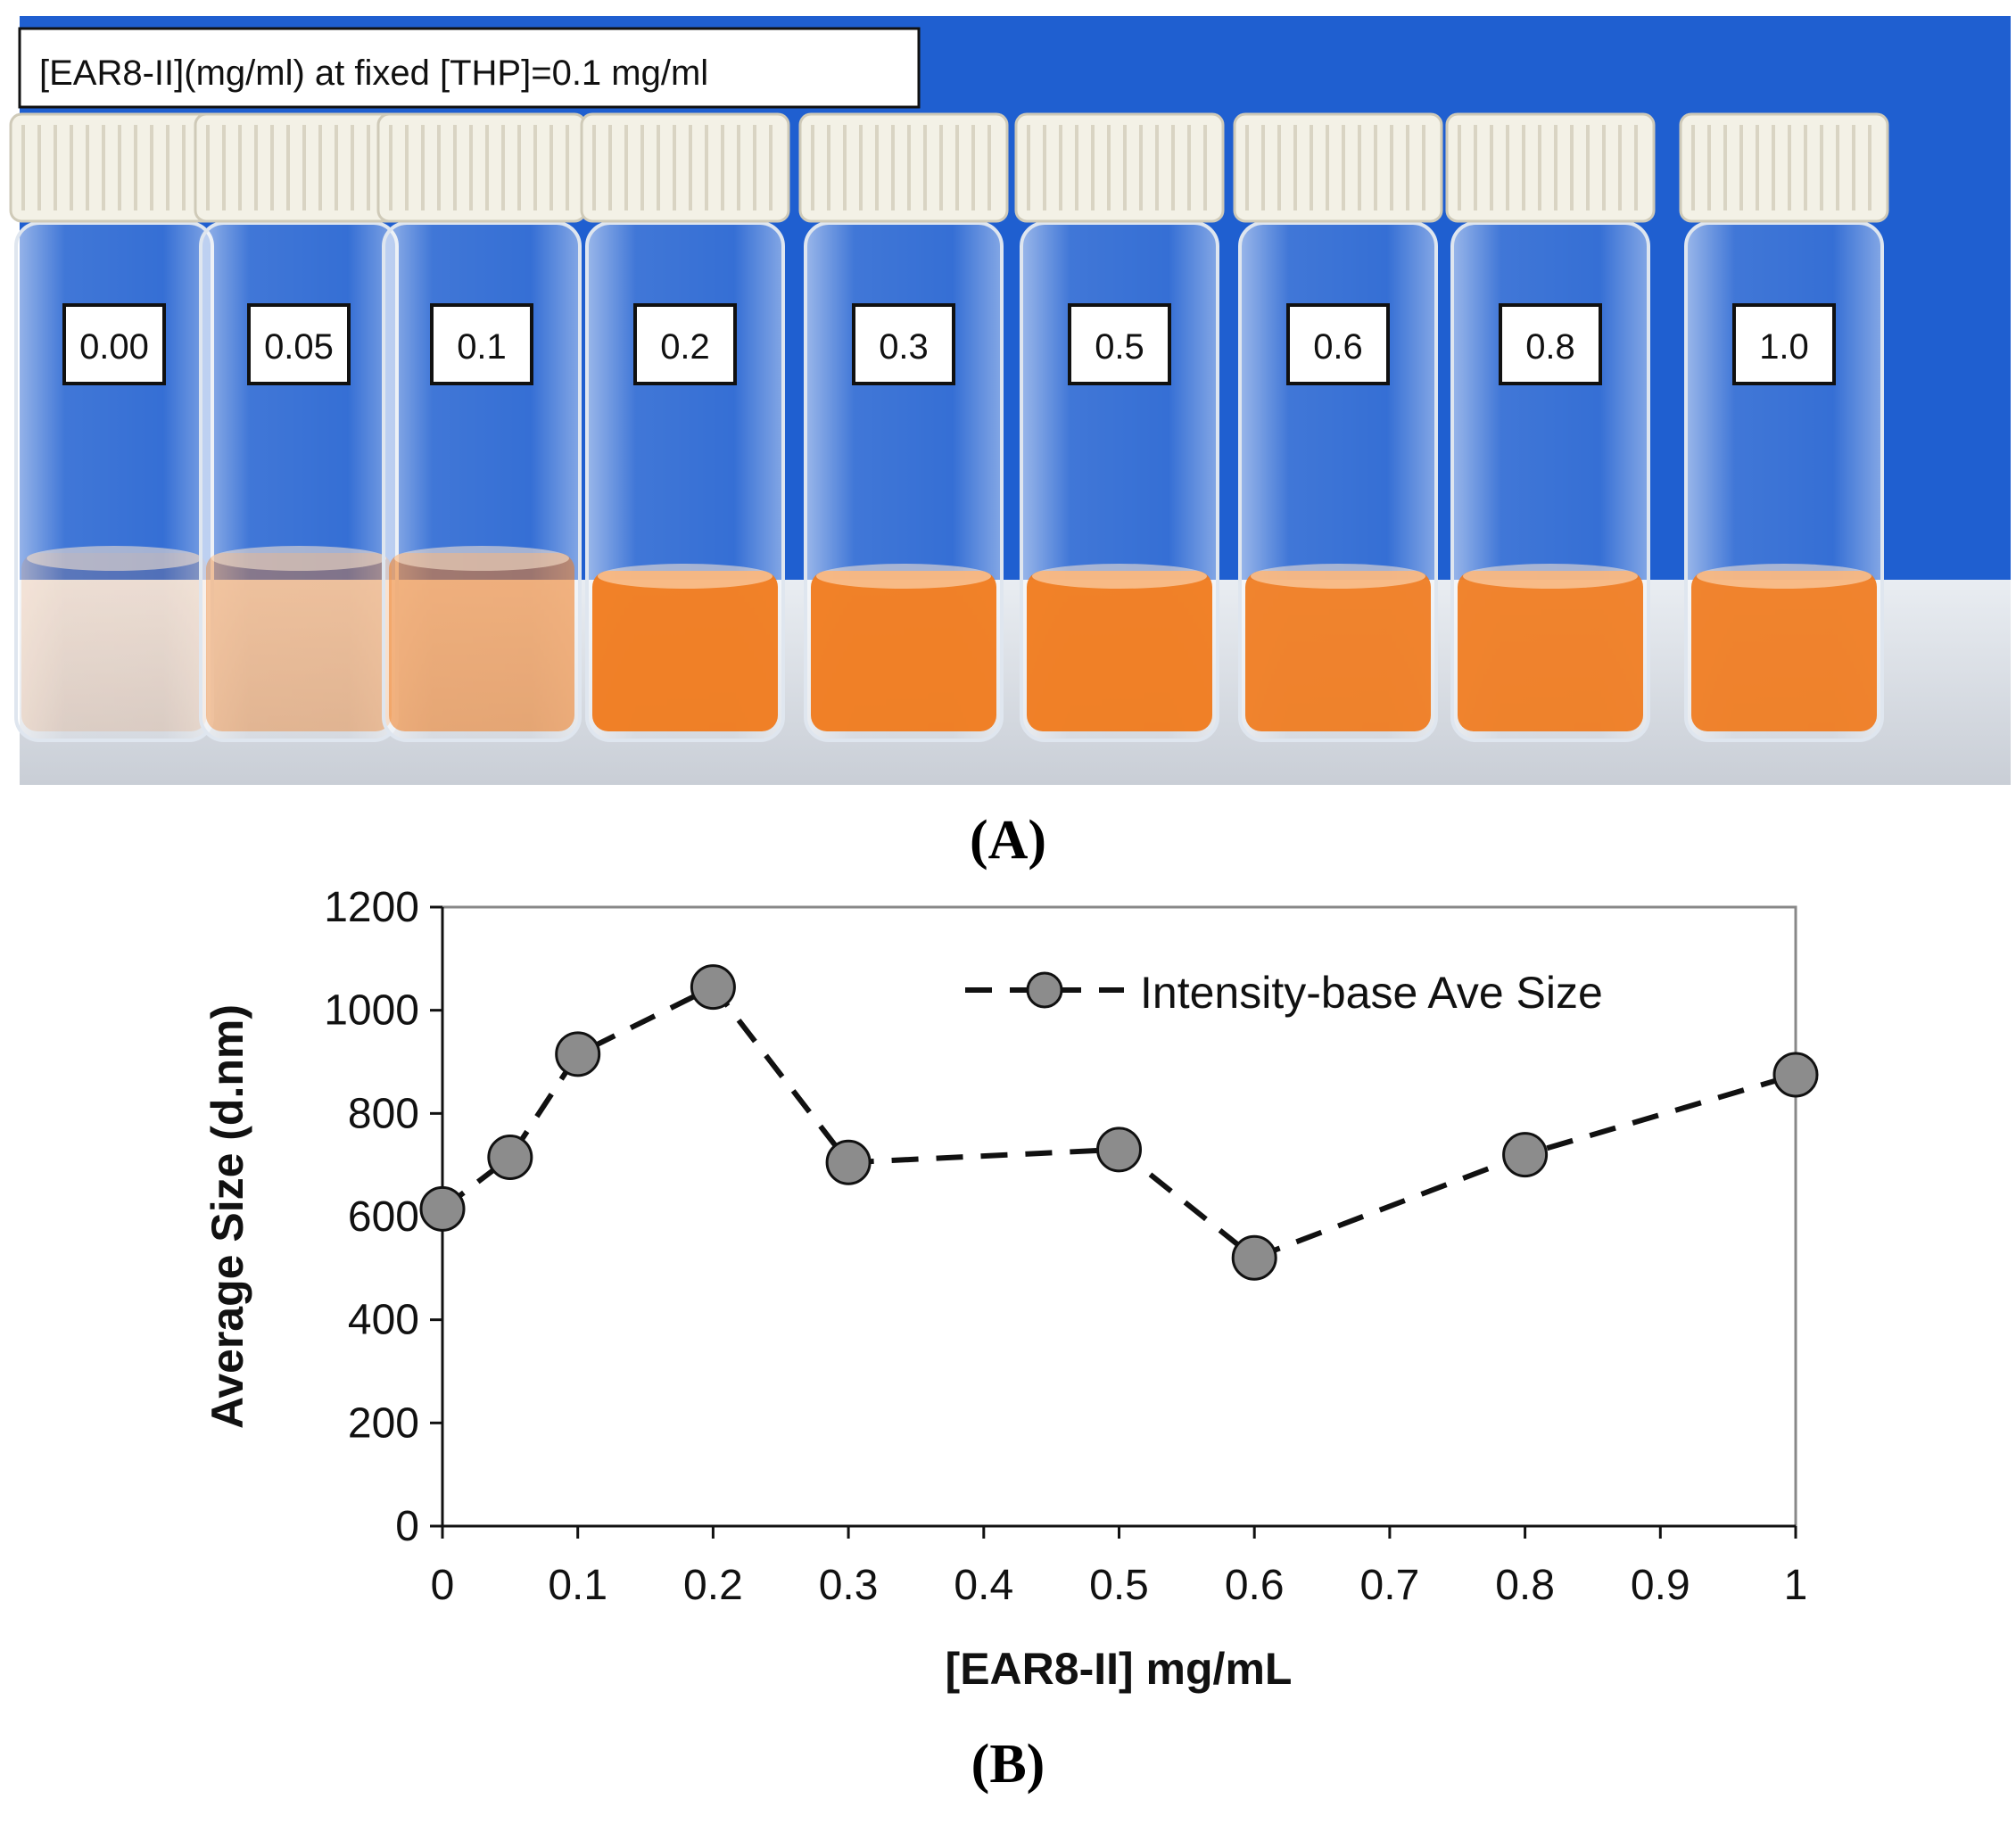 This screenshot has height=1824, width=2016. Describe the element at coordinates (983, 1585) in the screenshot. I see `x-tick-label: 0.4` at that location.